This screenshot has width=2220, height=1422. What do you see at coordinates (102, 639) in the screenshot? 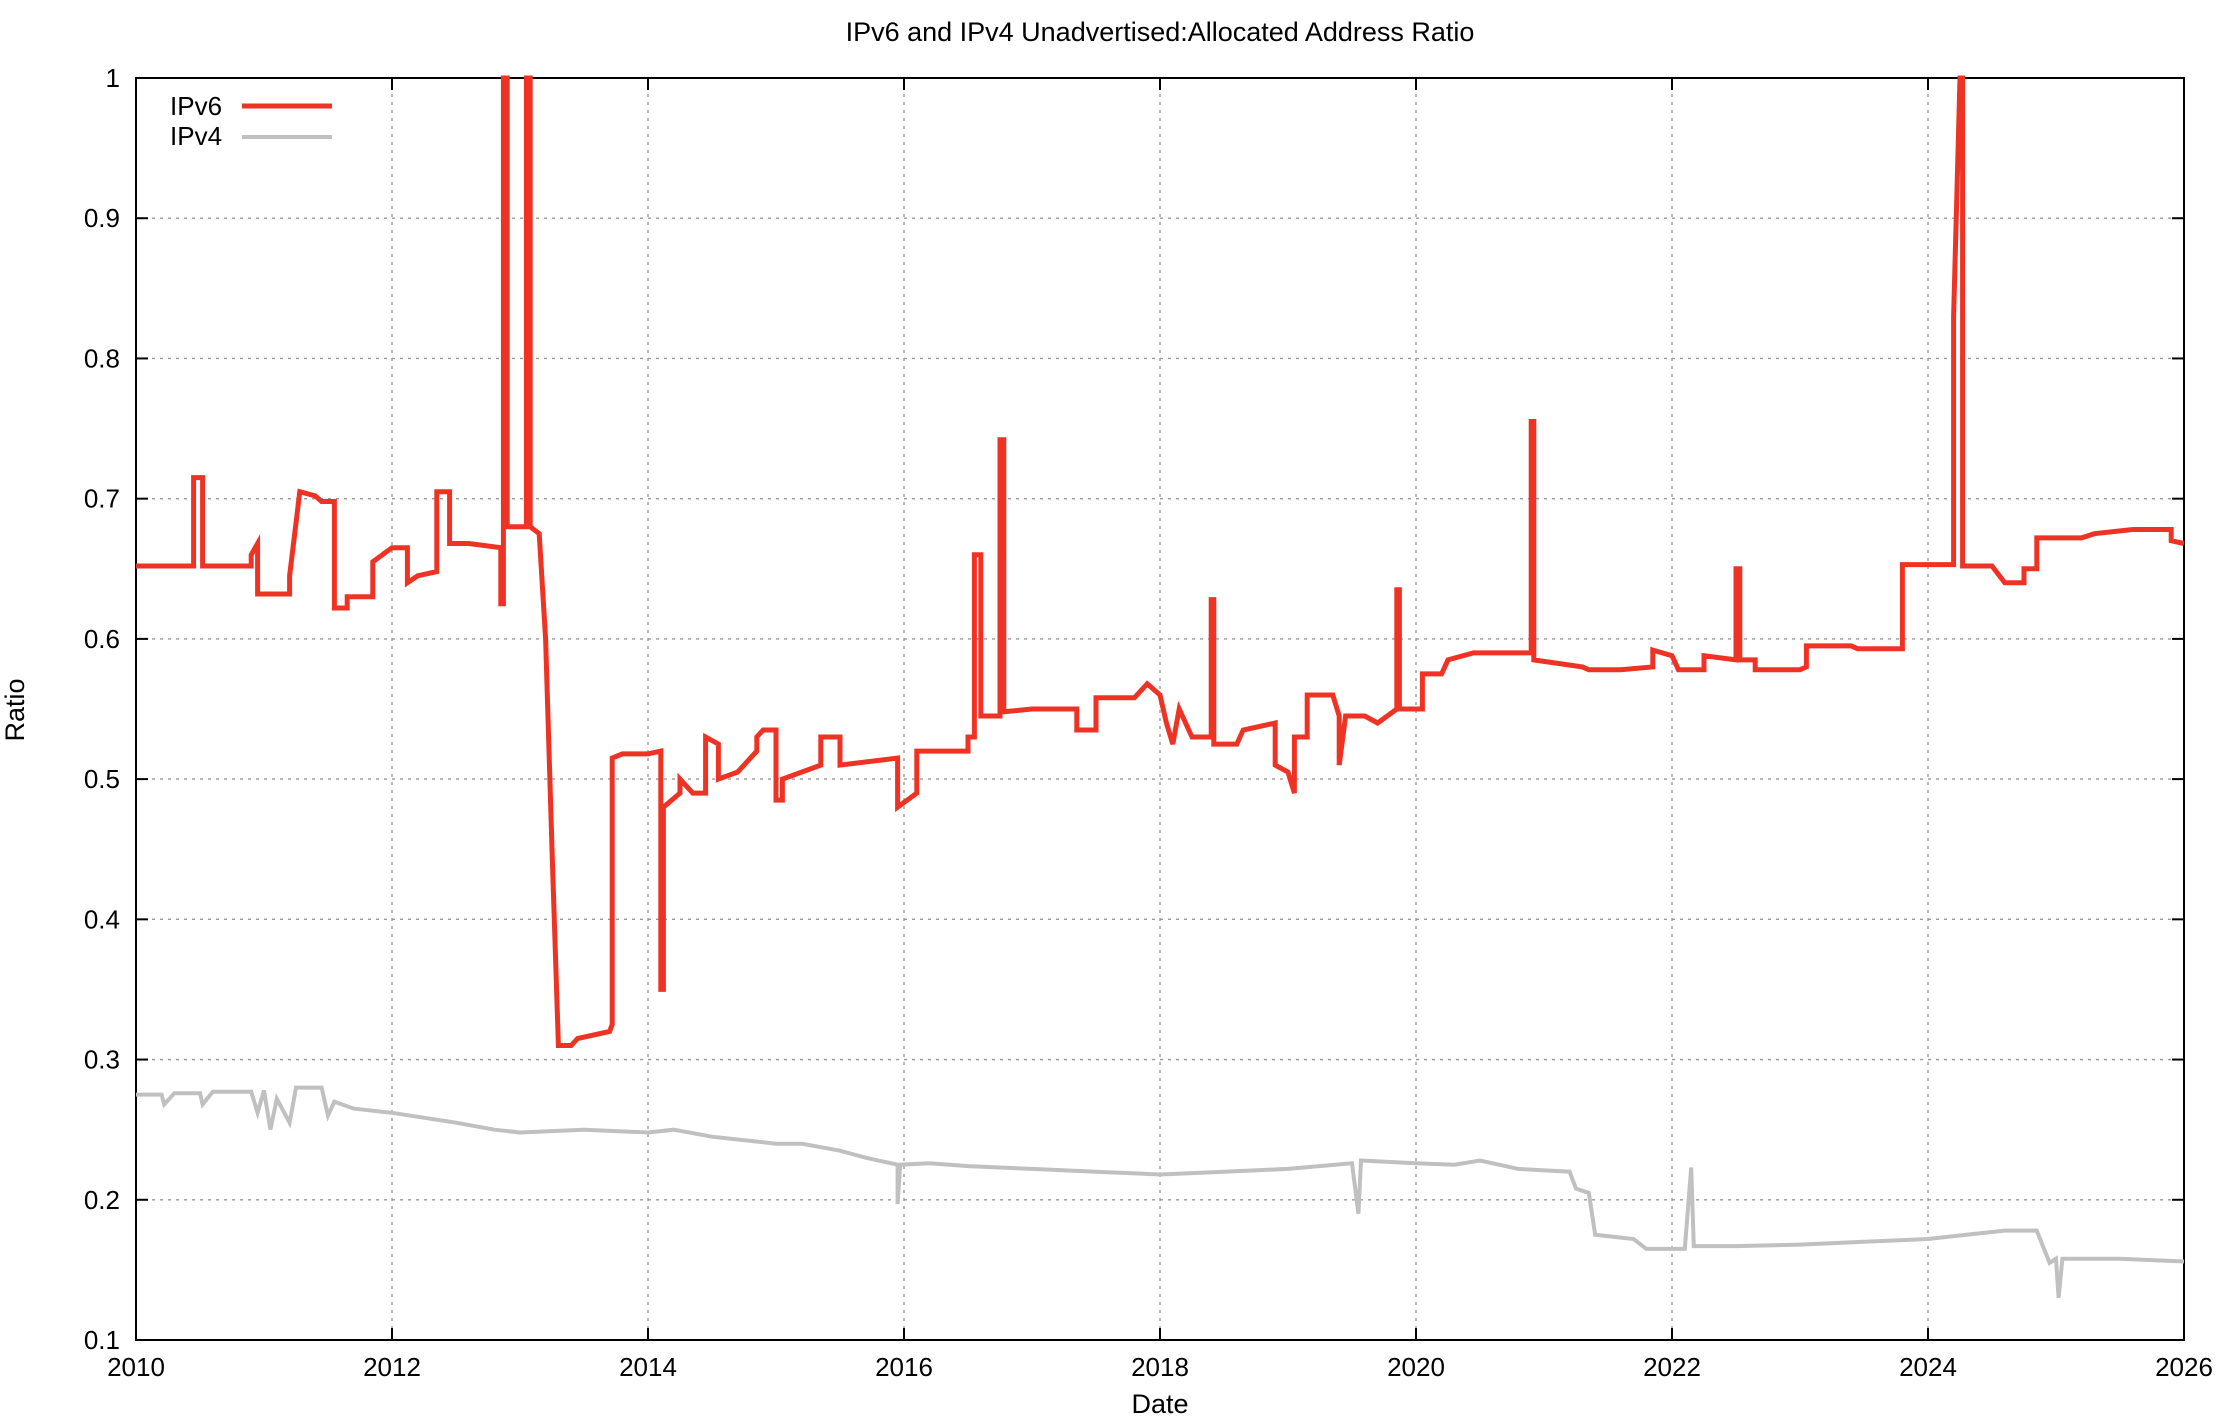
I see `y-tick-label: 0.6` at bounding box center [102, 639].